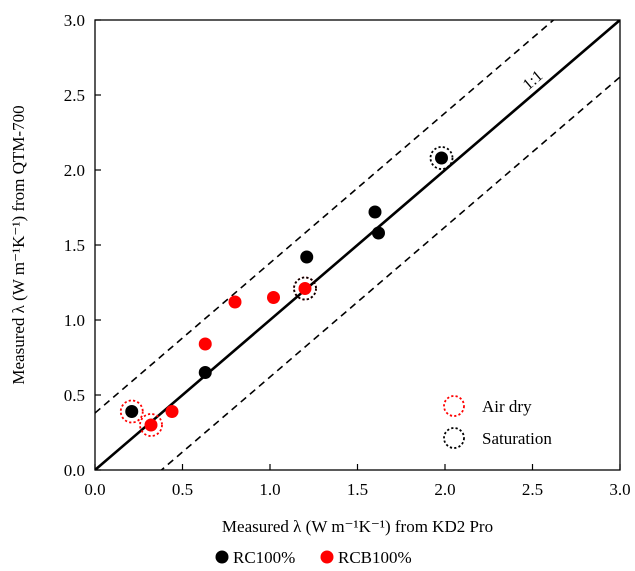 Image resolution: width=635 pixels, height=571 pixels. I want to click on x-tick-label: 2.0, so click(444, 489).